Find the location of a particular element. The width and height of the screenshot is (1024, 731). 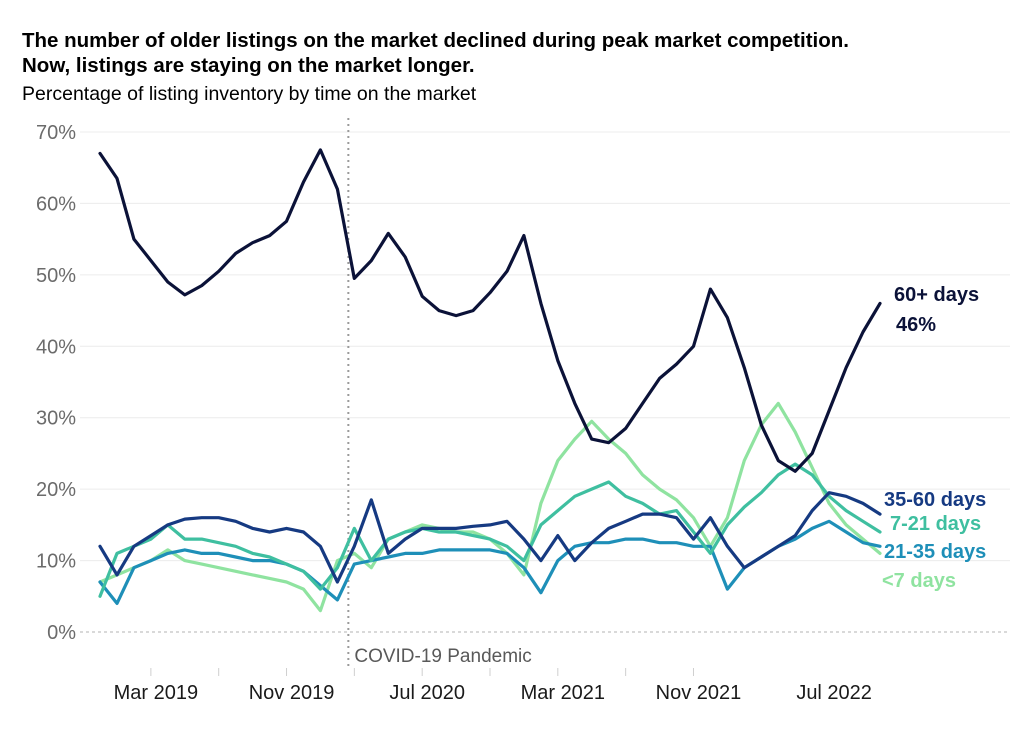

pandemic-annotation: COVID-19 Pandemic is located at coordinates (439, 393).